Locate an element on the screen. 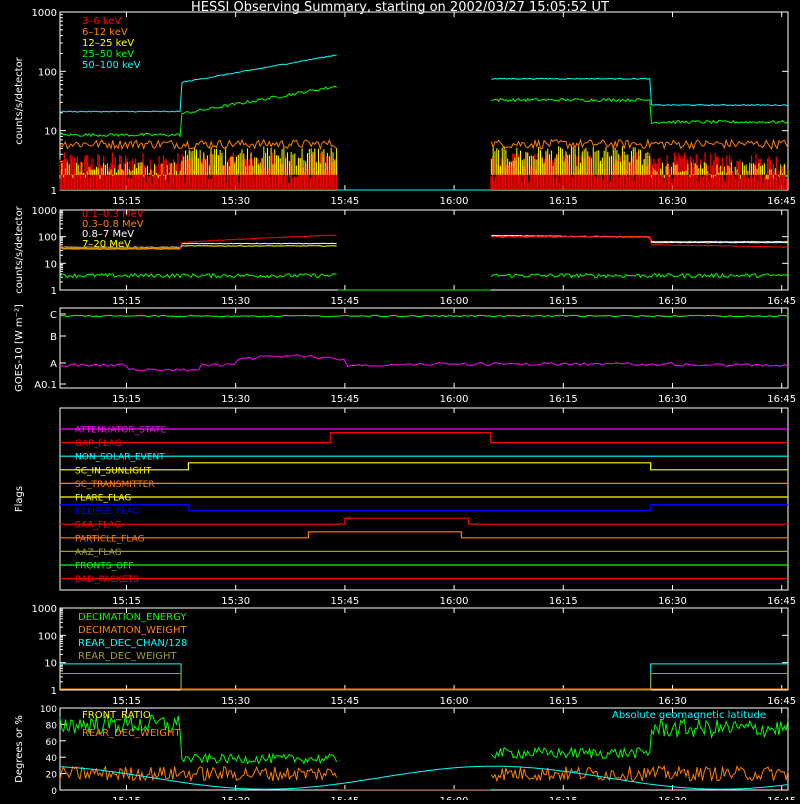 Image resolution: width=800 pixels, height=804 pixels. y-axis-label: GOES-10 [W m⁻²] is located at coordinates (19, 348).